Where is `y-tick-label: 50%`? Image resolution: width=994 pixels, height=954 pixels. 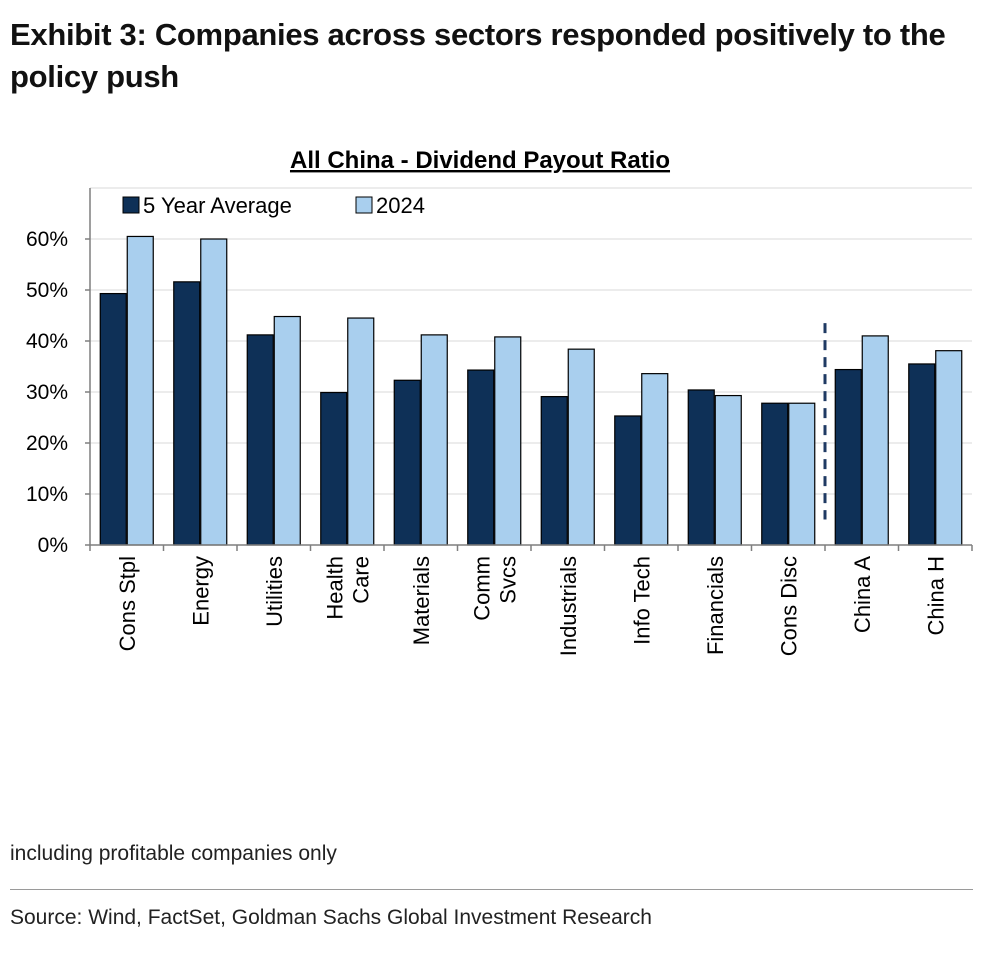 y-tick-label: 50% is located at coordinates (47, 290).